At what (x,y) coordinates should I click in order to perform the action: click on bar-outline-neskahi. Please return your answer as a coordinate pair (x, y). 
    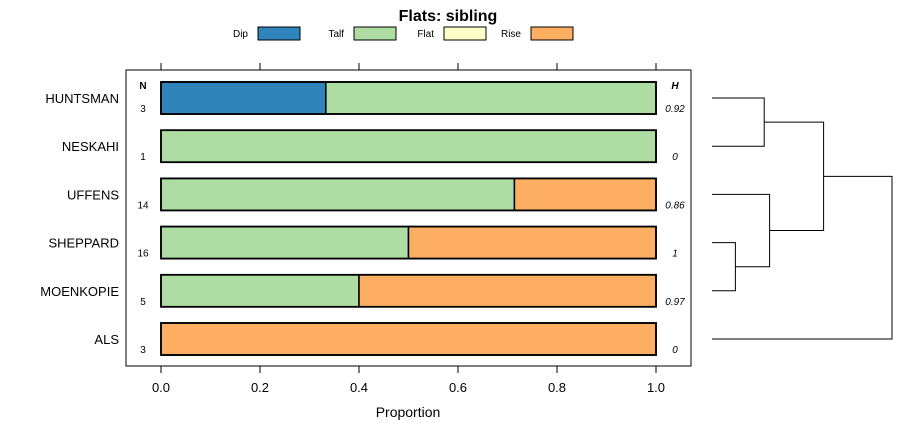
    Looking at the image, I should click on (408, 146).